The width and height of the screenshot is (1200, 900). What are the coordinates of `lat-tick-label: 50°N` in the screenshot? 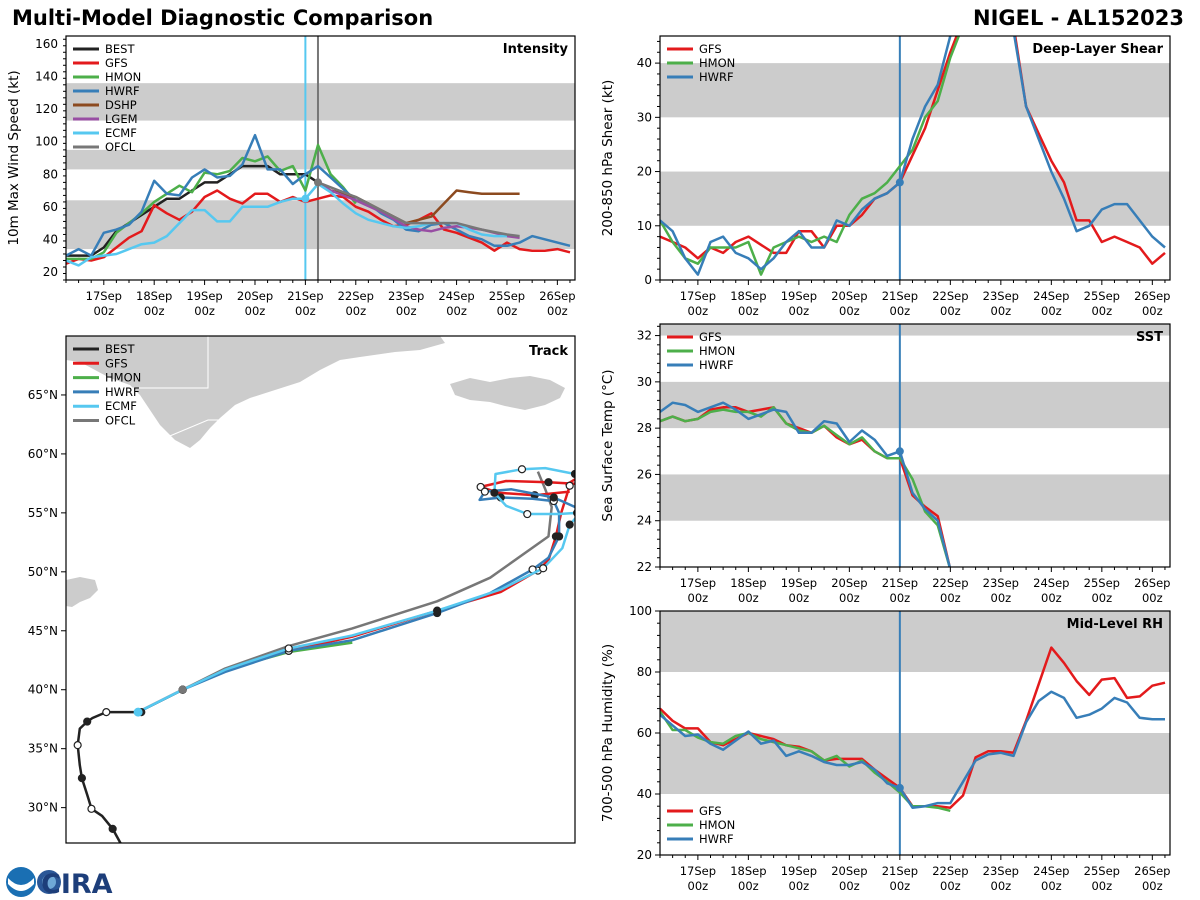 It's located at (43, 572).